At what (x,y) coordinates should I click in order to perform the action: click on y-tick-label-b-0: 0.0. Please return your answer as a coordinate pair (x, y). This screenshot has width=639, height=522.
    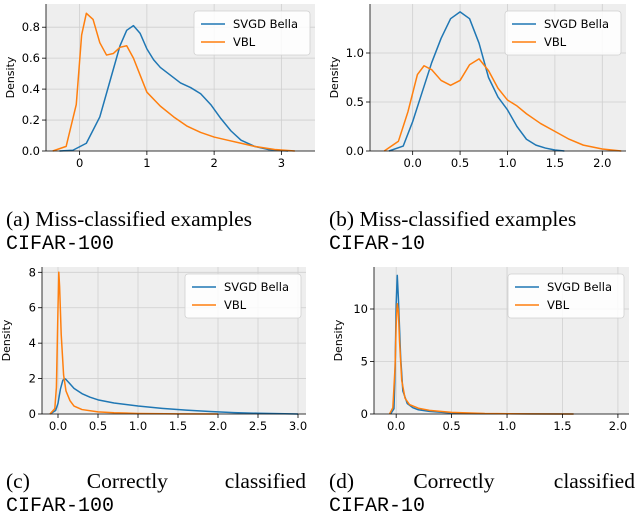
    Looking at the image, I should click on (355, 151).